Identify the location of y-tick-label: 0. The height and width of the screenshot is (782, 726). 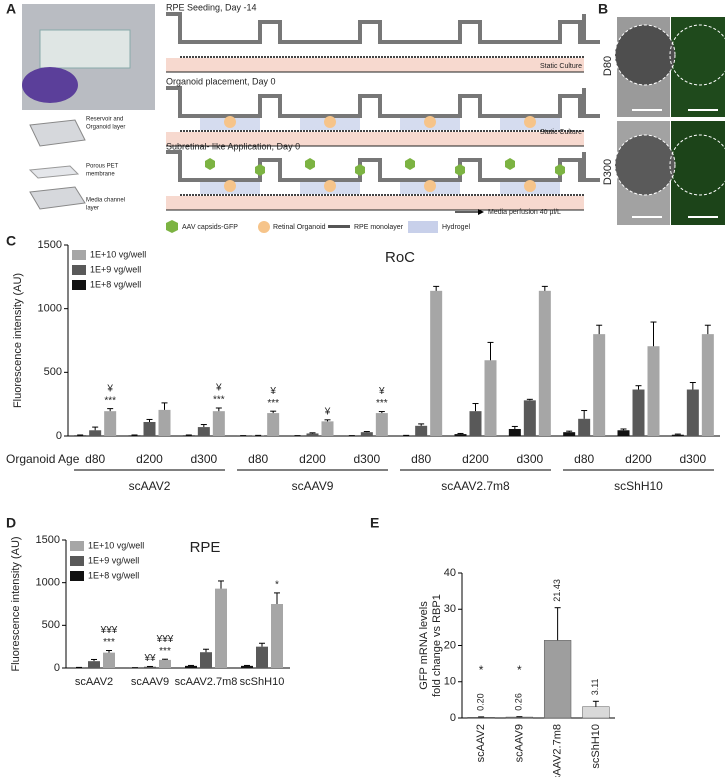
(453, 718).